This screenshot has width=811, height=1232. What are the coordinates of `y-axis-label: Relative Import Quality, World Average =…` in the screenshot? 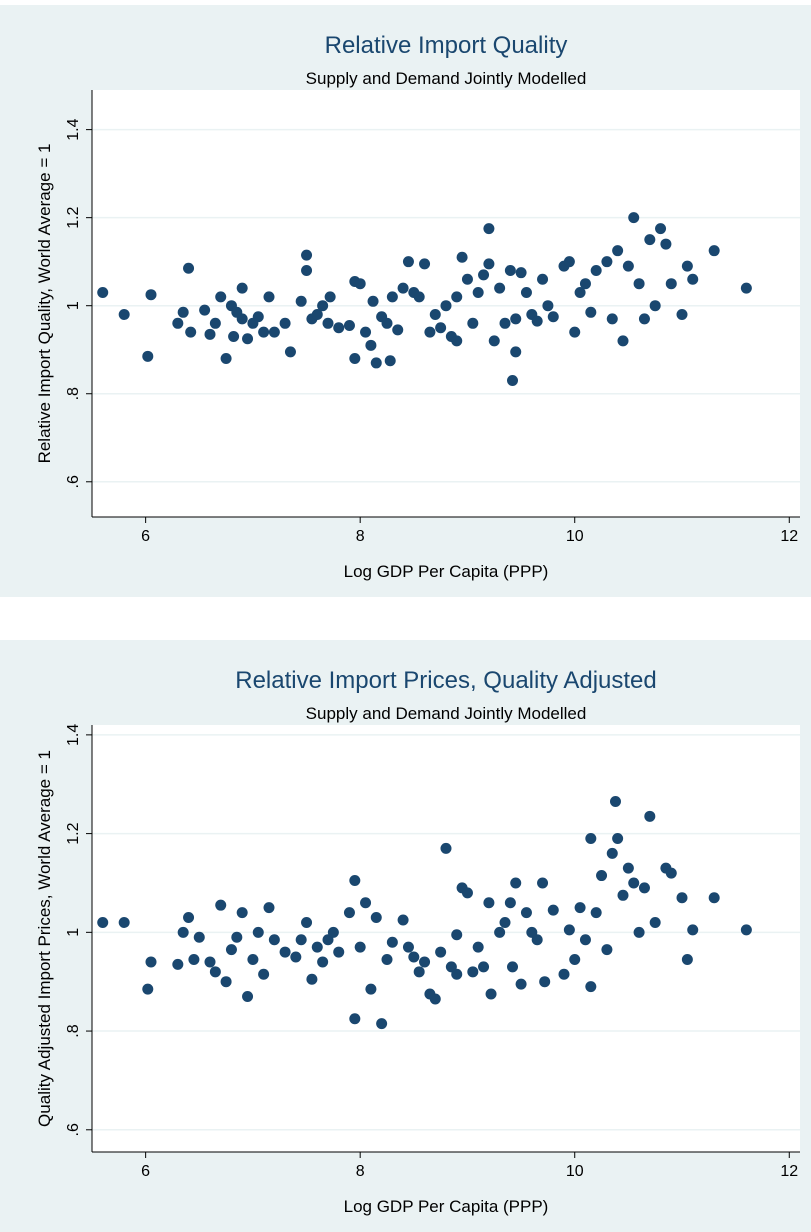 It's located at (44, 304).